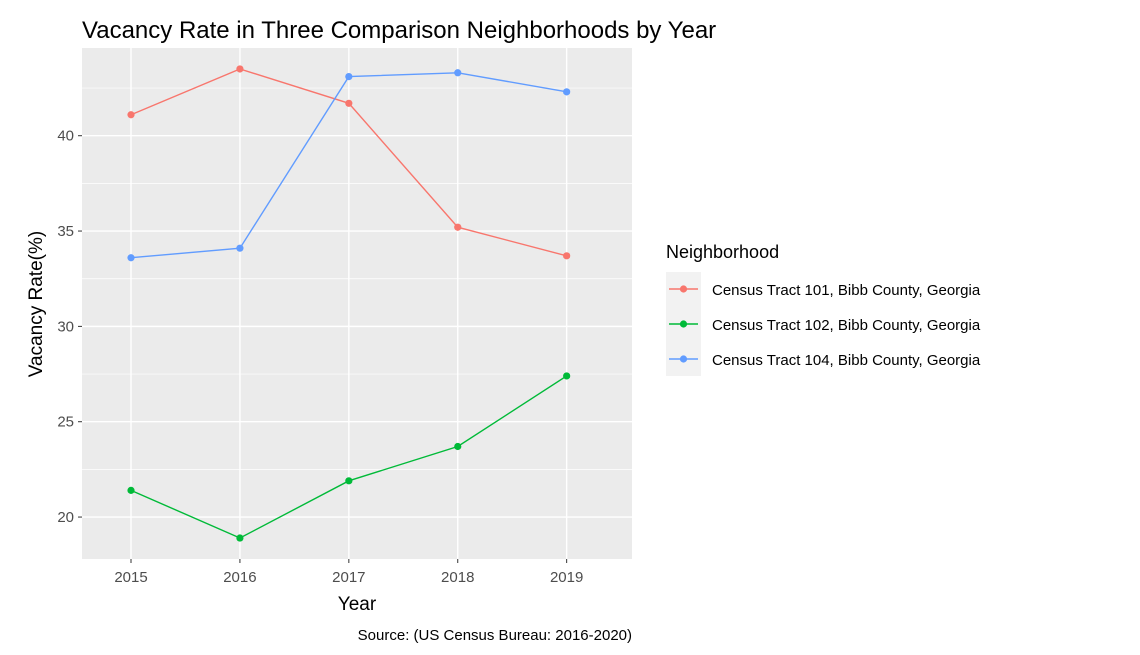  Describe the element at coordinates (65, 517) in the screenshot. I see `y-tick-label: 20` at that location.